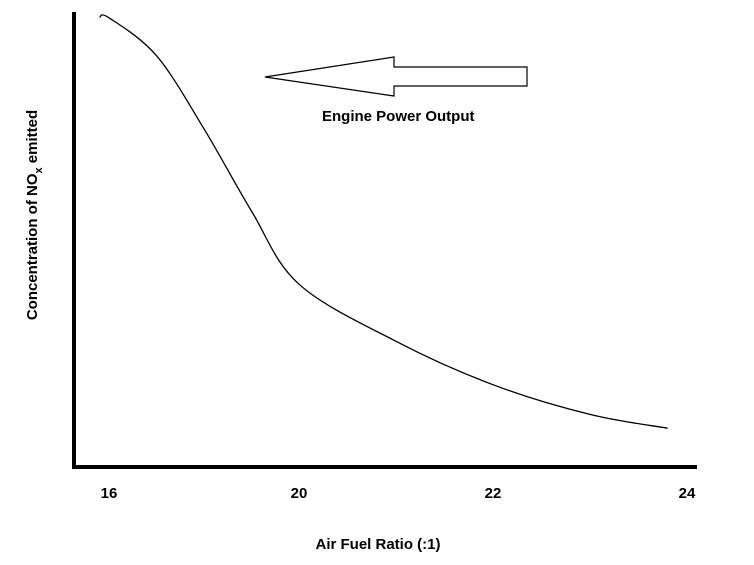  What do you see at coordinates (687, 493) in the screenshot?
I see `x-tick-label: 24` at bounding box center [687, 493].